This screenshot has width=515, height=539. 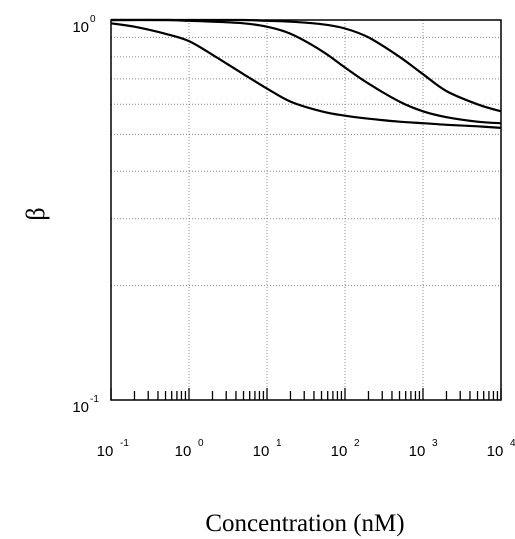 I want to click on x-tick-label-exponent: 4, so click(x=512, y=443).